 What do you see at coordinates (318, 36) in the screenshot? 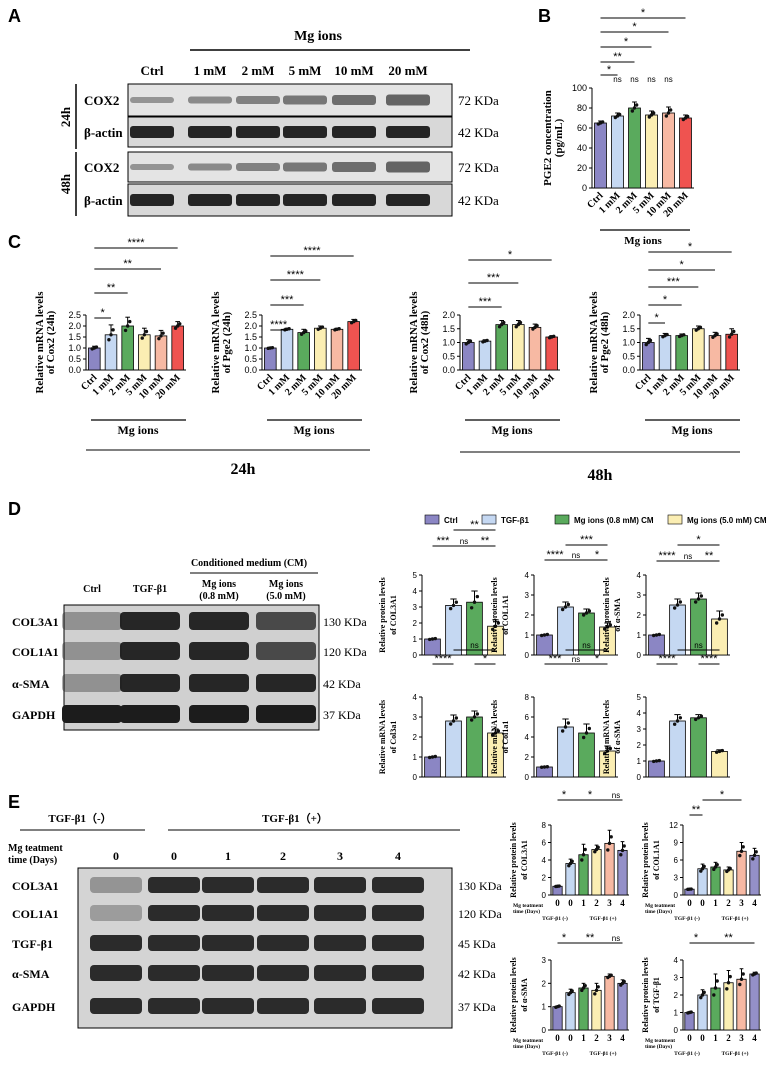
I see `group-label: Mg ions` at bounding box center [318, 36].